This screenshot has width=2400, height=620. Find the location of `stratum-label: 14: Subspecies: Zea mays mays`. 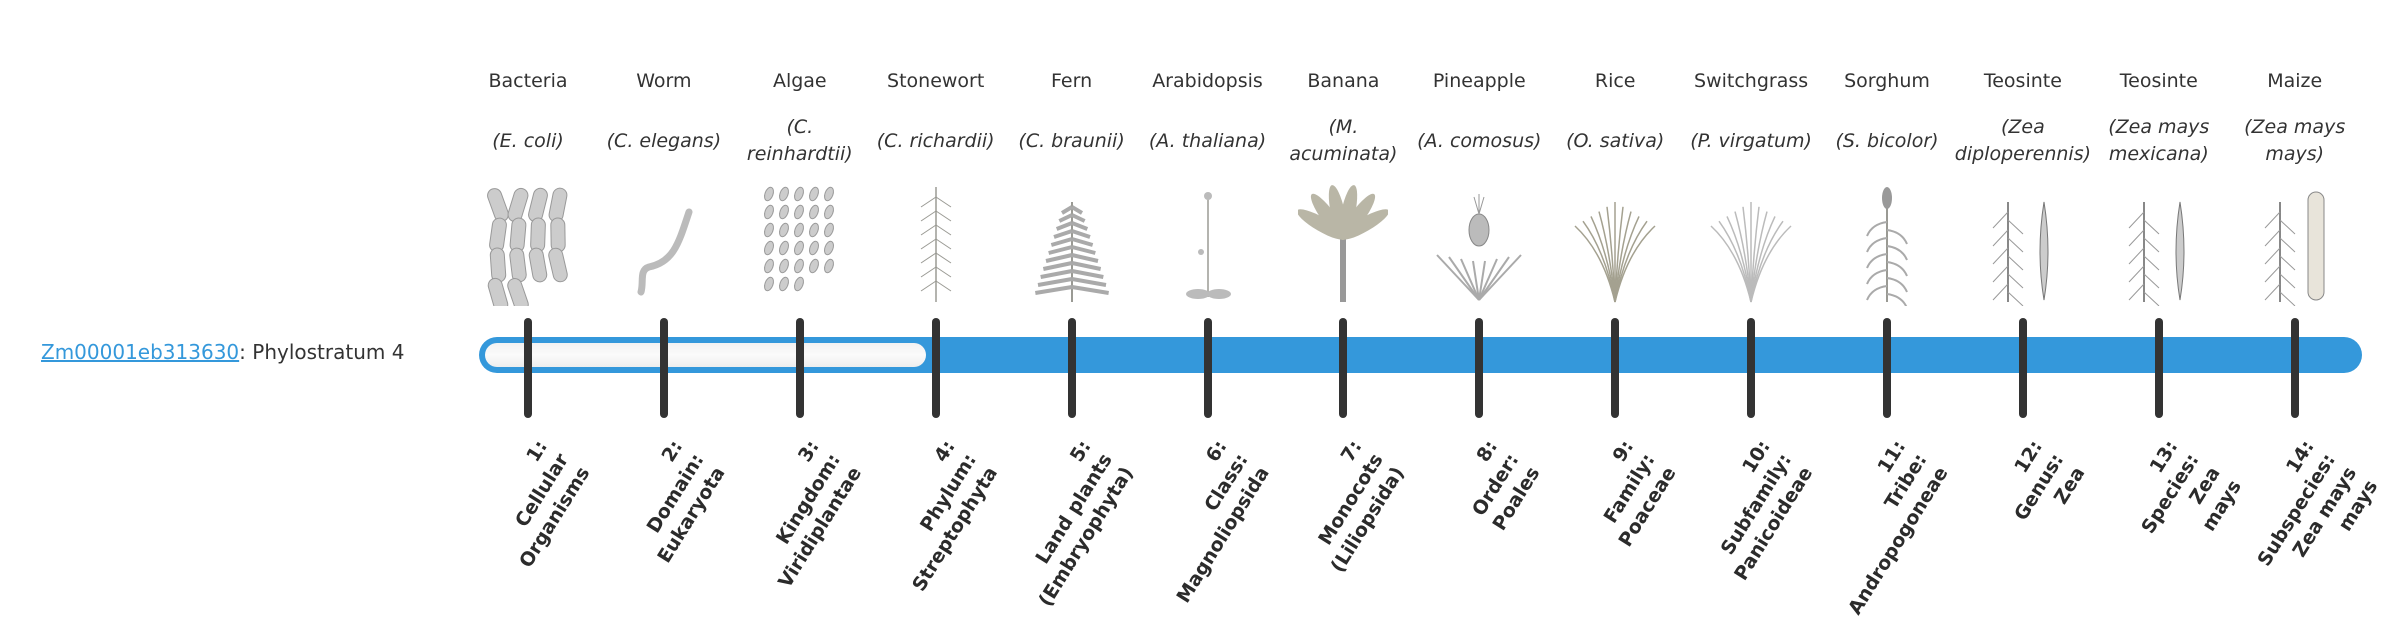

stratum-label: 14: Subspecies: Zea mays mays is located at coordinates (2307, 517).